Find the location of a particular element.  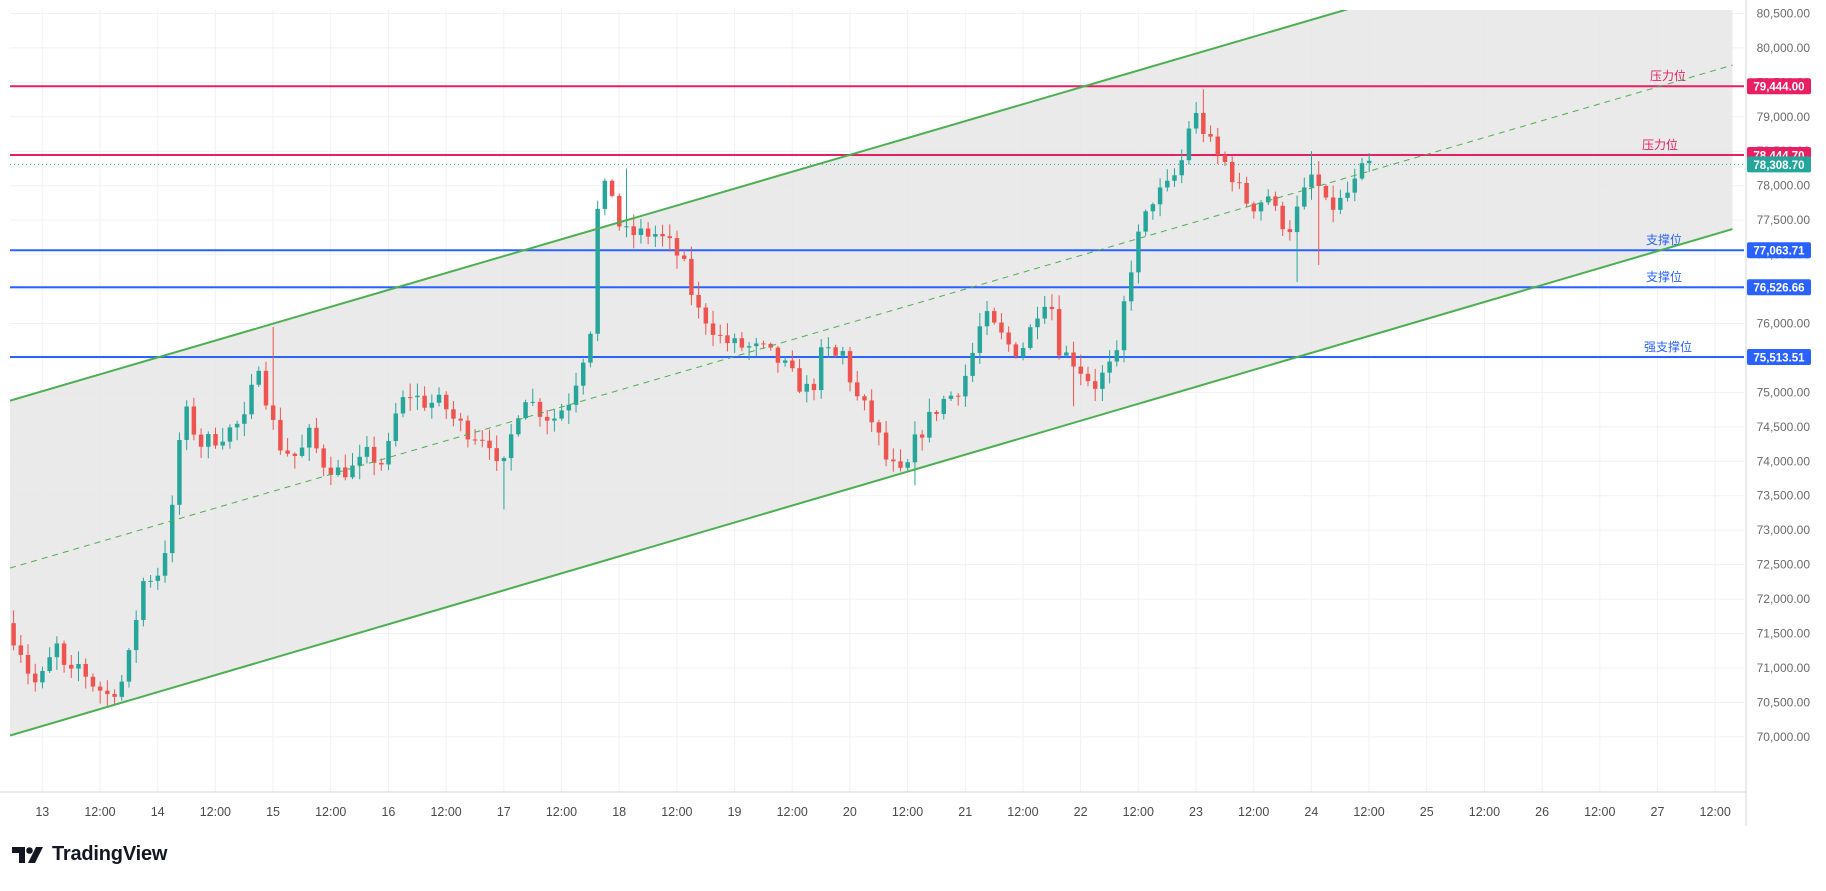

y-tick-label: 72,500.00 is located at coordinates (1784, 565).